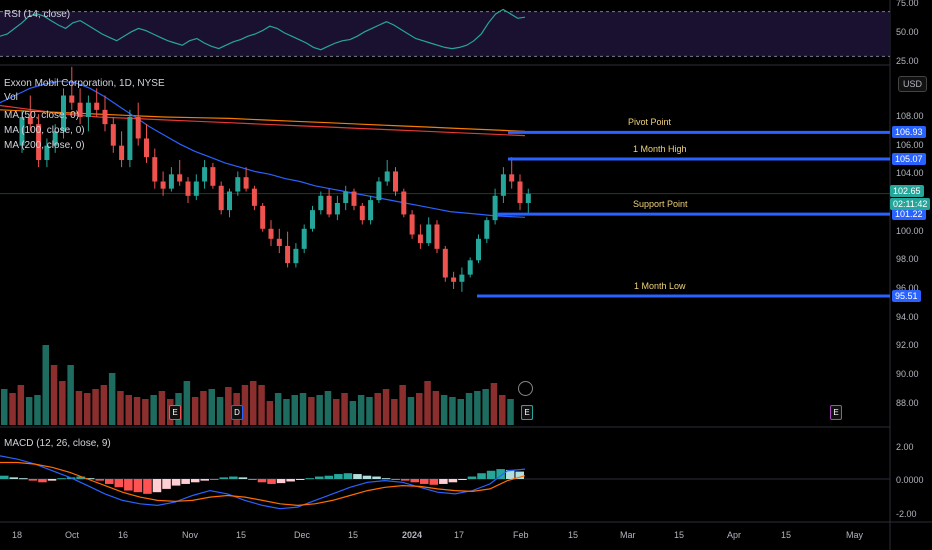  I want to click on legend-vol: Vol, so click(11, 97).